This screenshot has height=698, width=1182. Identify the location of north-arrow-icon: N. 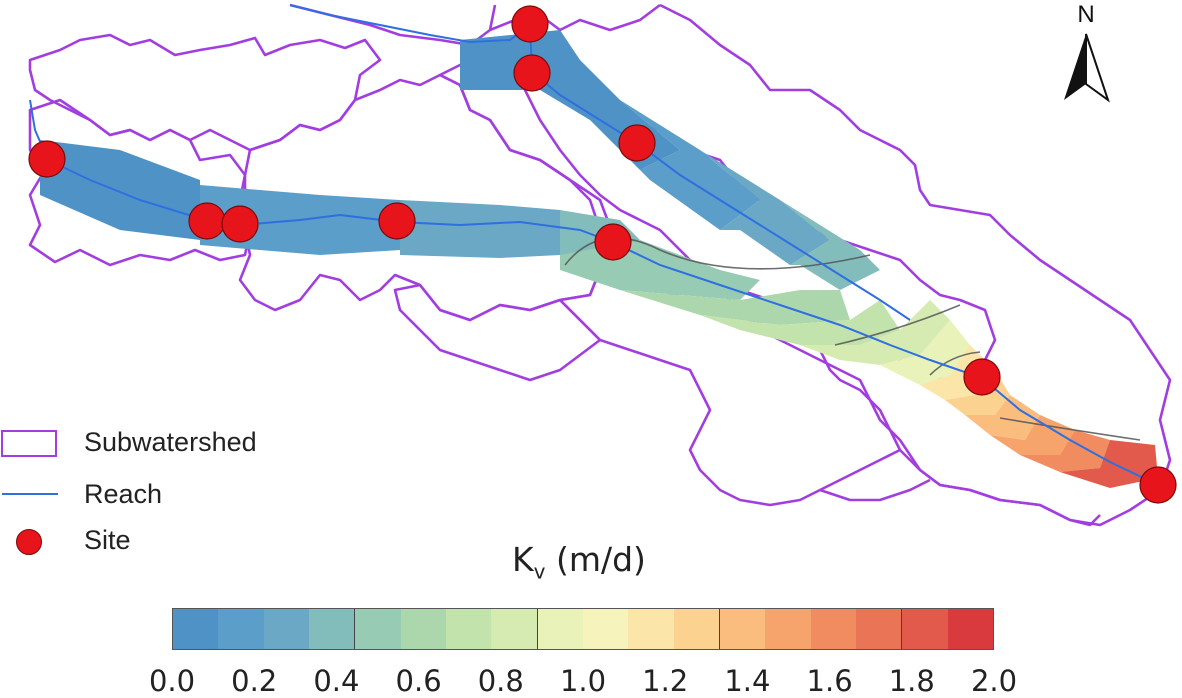
(1087, 52).